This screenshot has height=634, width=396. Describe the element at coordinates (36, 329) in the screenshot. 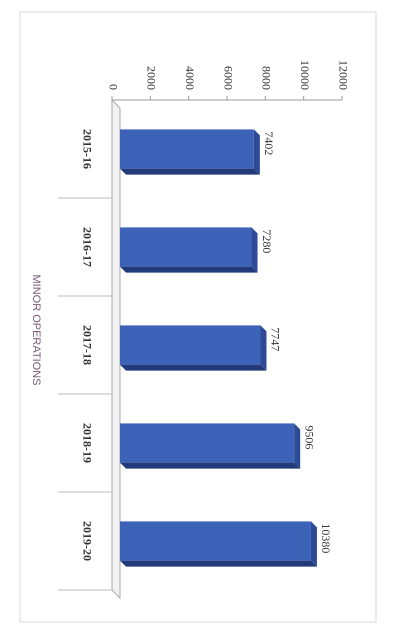

I see `axis-title: MINOR OPERATIONS` at that location.